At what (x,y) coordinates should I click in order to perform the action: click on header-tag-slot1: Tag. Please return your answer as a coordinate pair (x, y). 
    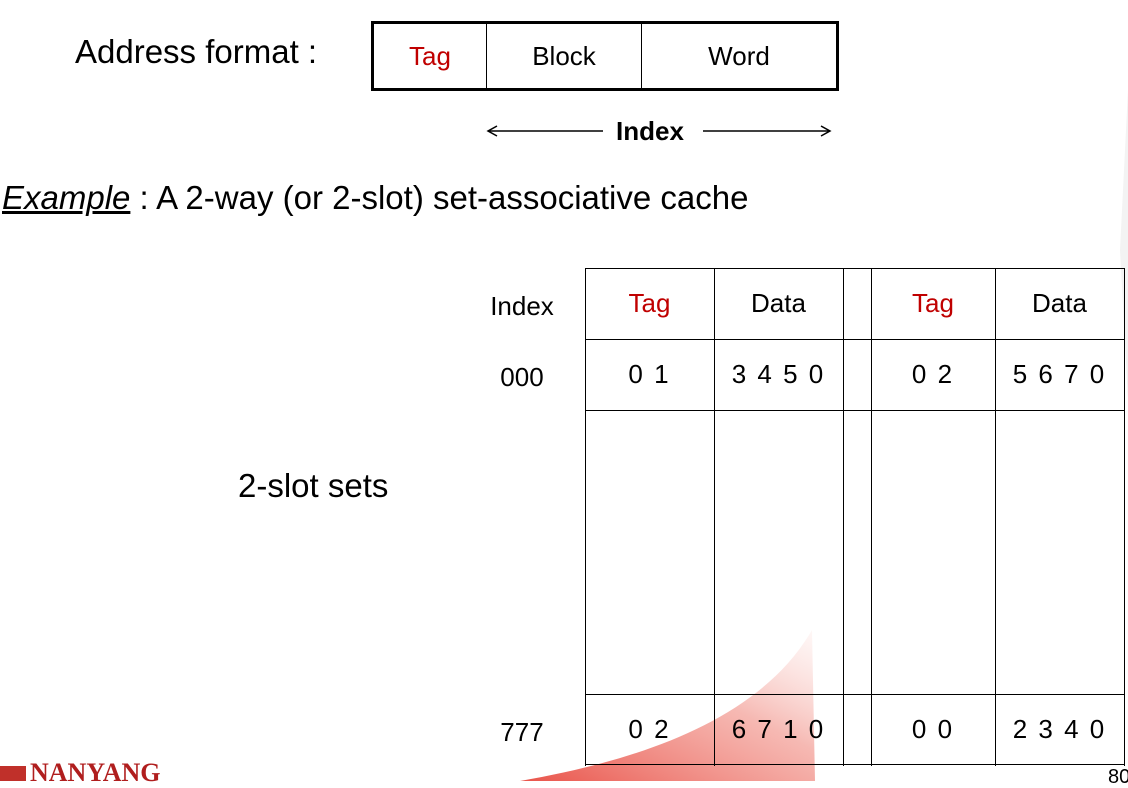
    Looking at the image, I should click on (649, 303).